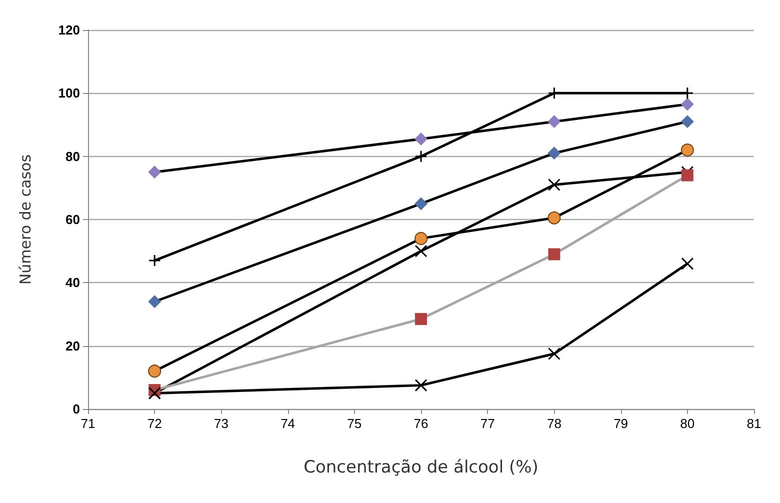  What do you see at coordinates (88, 423) in the screenshot?
I see `x-tick-label: 71` at bounding box center [88, 423].